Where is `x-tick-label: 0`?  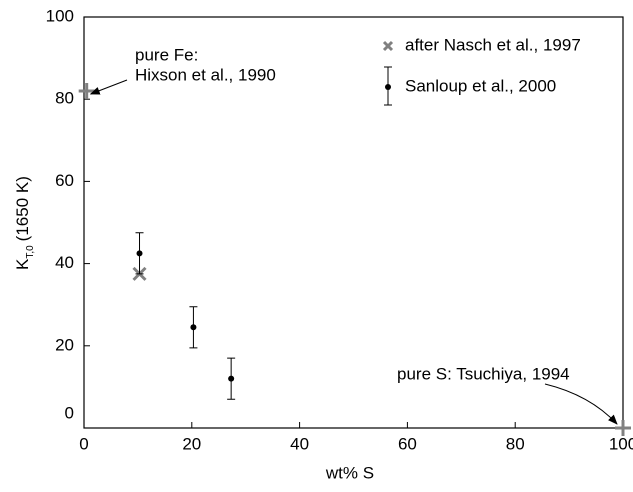 x-tick-label: 0 is located at coordinates (83, 443).